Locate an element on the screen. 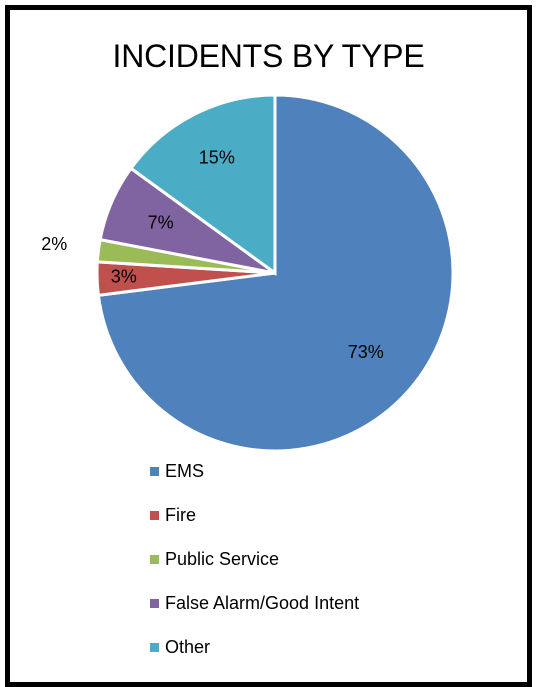 The height and width of the screenshot is (687, 537). data-label-false-alarm-good-intent: 7% is located at coordinates (161, 222).